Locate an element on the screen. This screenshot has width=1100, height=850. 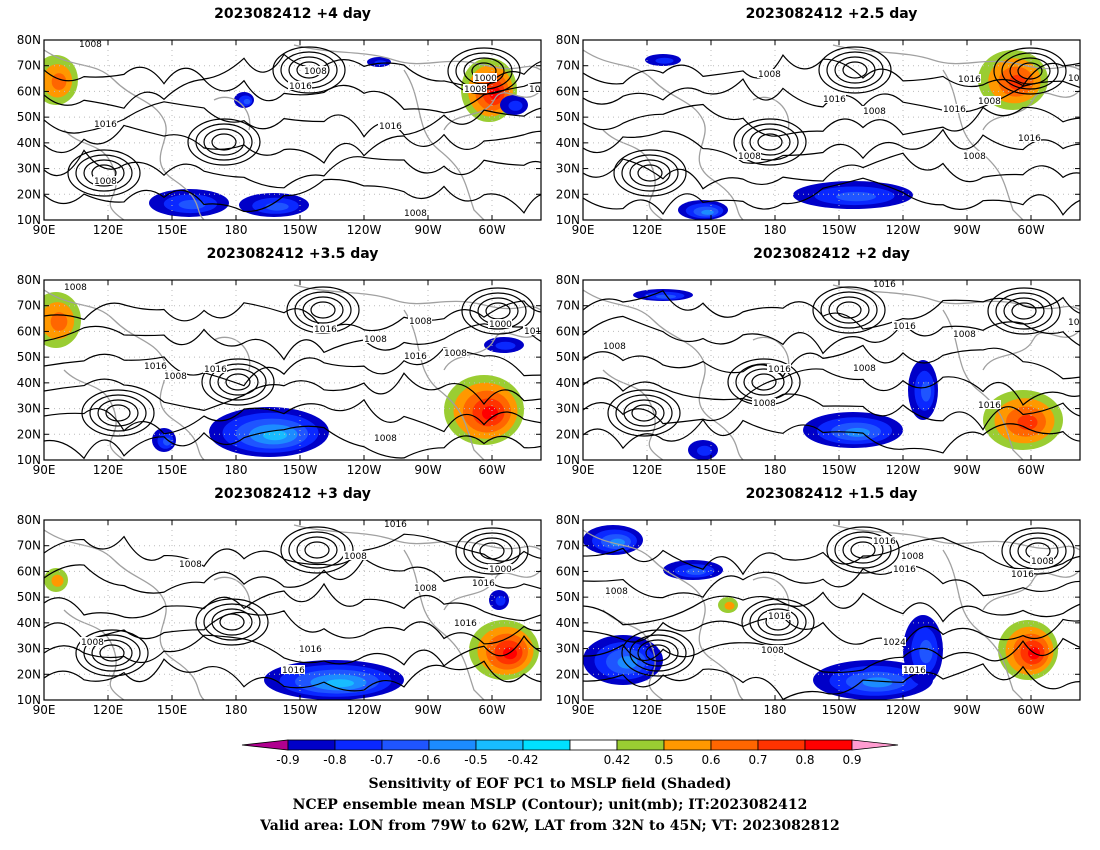
colorbar-tick-label: 0.8 is located at coordinates (804, 760).